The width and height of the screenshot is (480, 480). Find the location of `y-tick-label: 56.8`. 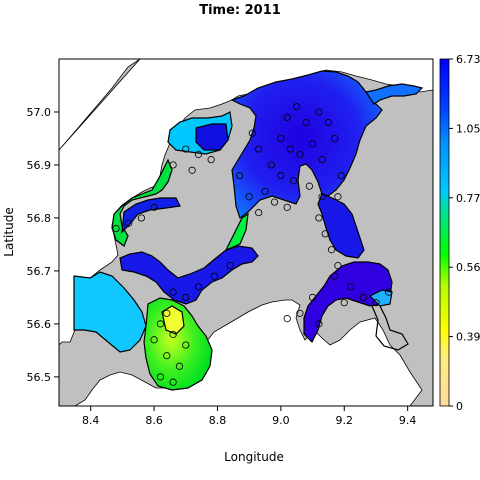

y-tick-label: 56.8 is located at coordinates (39, 218).